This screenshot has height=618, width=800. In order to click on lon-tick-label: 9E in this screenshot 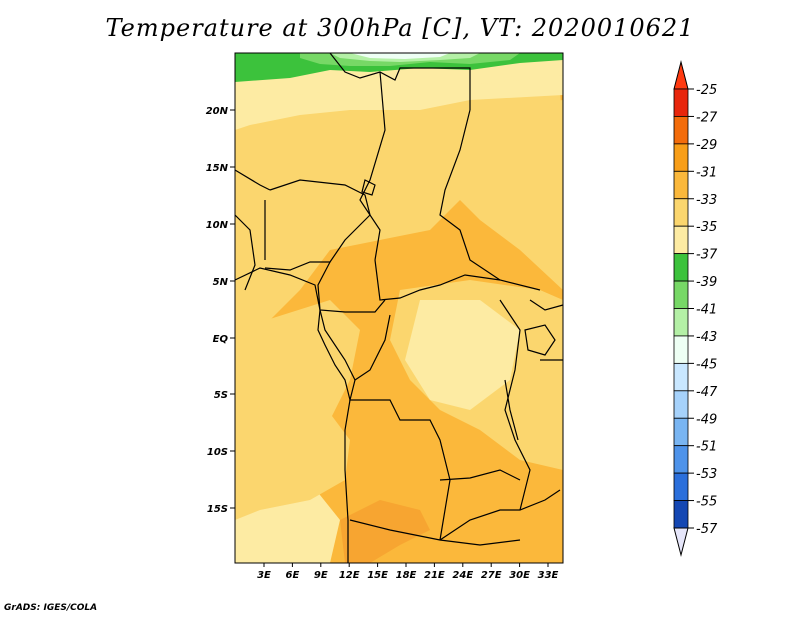, I will do `click(321, 575)`.